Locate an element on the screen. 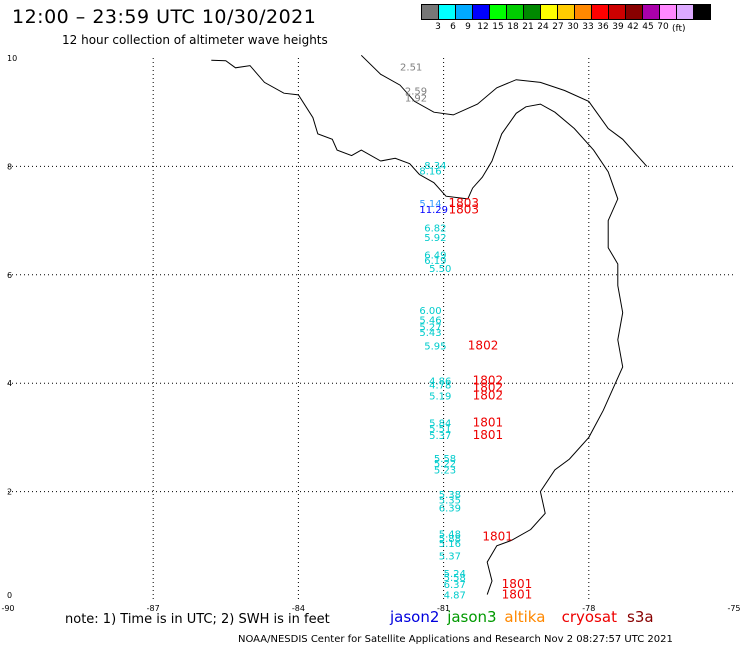  satellite-cryosat: cryosat is located at coordinates (589, 617).